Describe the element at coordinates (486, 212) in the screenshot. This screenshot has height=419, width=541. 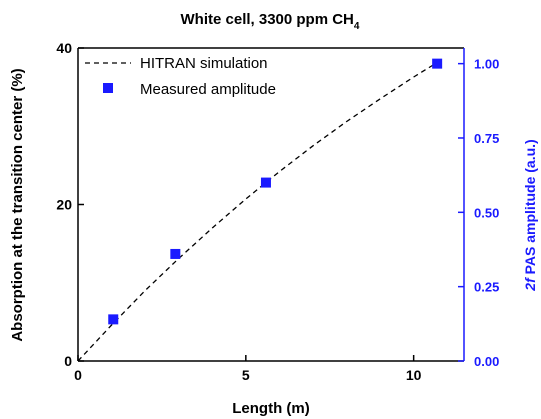
I see `y-right-tick-label: 0.50` at that location.